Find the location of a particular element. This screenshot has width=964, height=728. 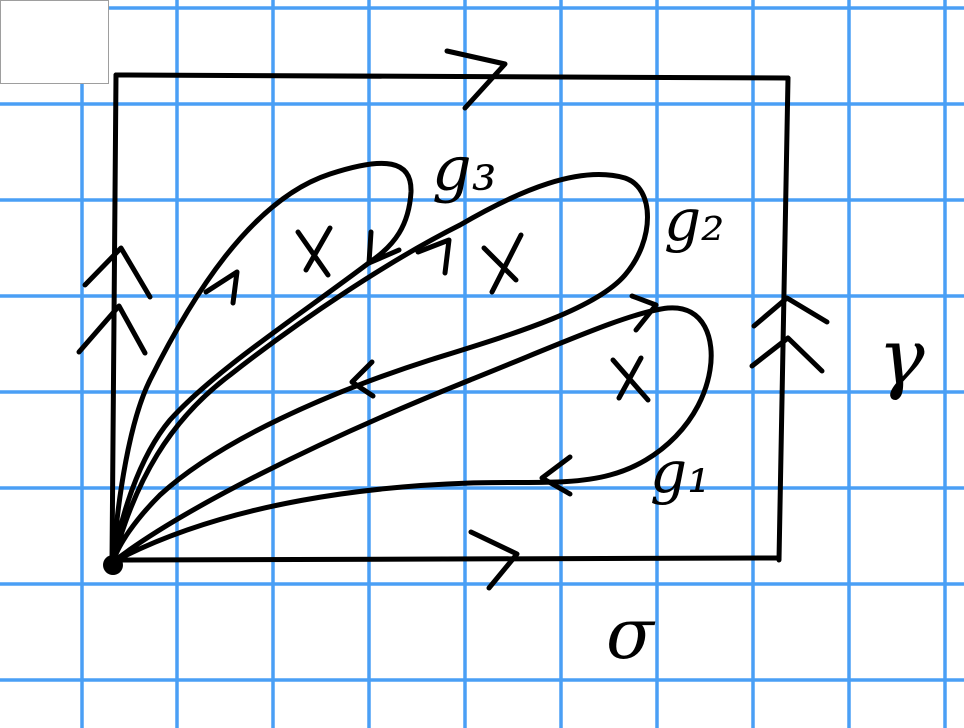

left-edge-double-arrow-lower is located at coordinates (112, 329).